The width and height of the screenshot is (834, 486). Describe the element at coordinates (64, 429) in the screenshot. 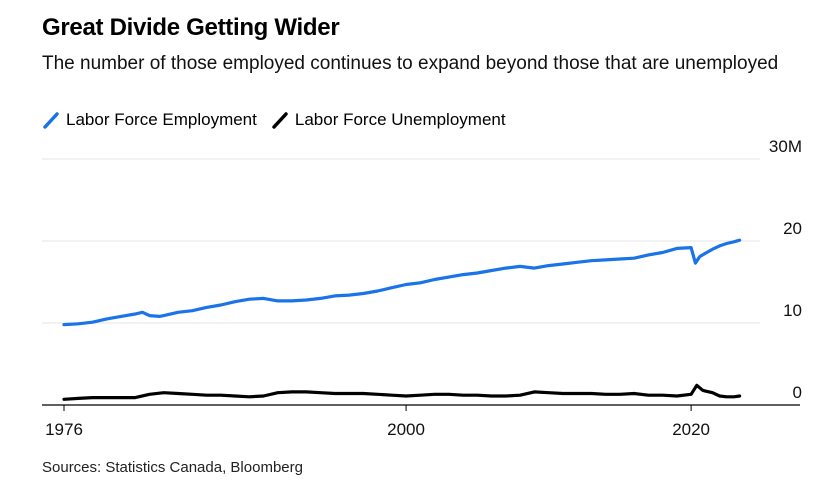

I see `x-tick-label-0: 1976` at that location.